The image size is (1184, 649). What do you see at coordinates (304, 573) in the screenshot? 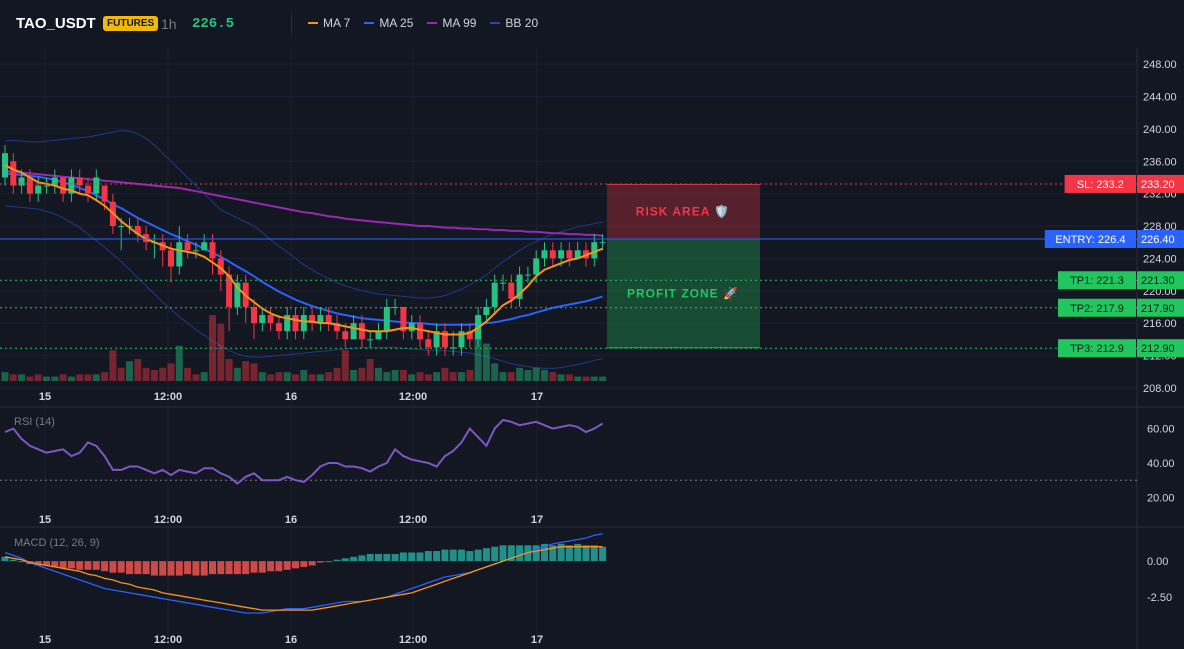
I see `macd-pane: MACD (12, 26, 9)` at bounding box center [304, 573].